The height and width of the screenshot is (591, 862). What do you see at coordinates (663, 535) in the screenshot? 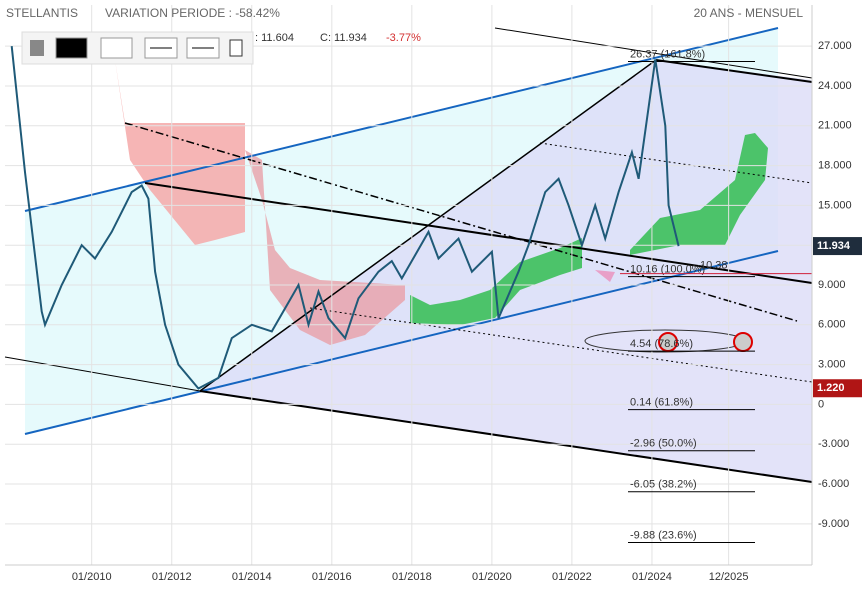
I see `fib-label: -9.88 (23.6%)` at bounding box center [663, 535].